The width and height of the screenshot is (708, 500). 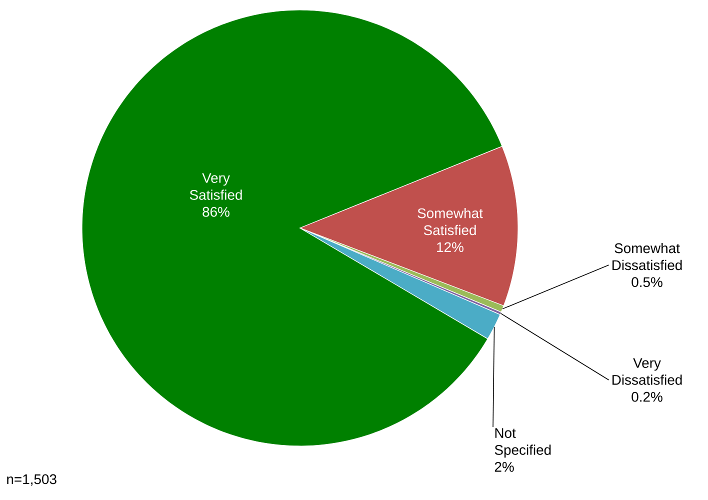 What do you see at coordinates (450, 222) in the screenshot?
I see `slice-label: Somewhat Satisfied` at bounding box center [450, 222].